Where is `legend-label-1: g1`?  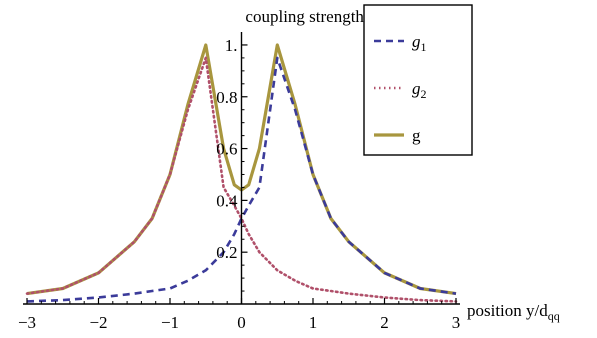 legend-label-1: g1 is located at coordinates (419, 43).